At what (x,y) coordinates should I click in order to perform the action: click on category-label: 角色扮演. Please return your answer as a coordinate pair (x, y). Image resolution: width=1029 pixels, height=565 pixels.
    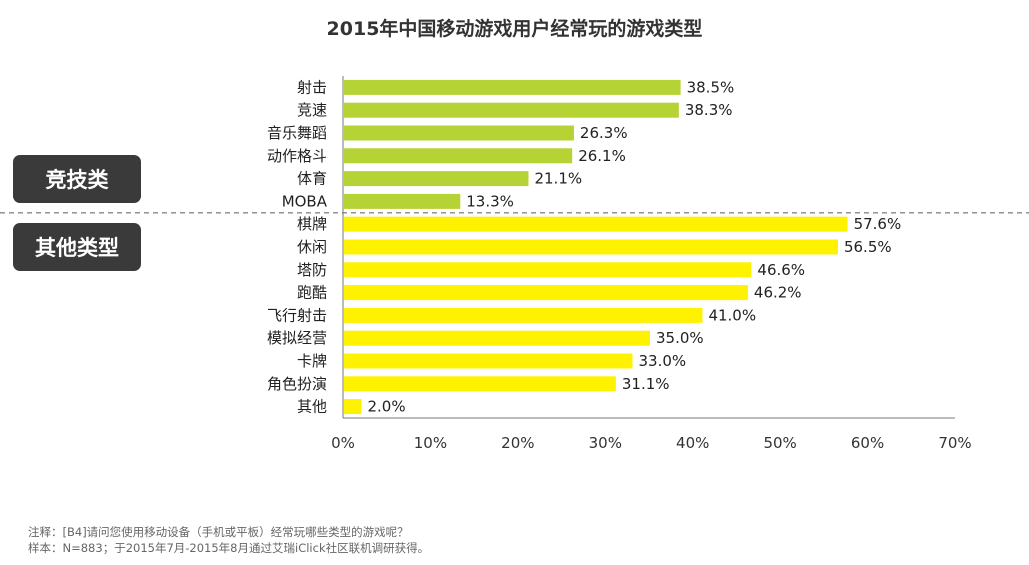
    Looking at the image, I should click on (297, 384).